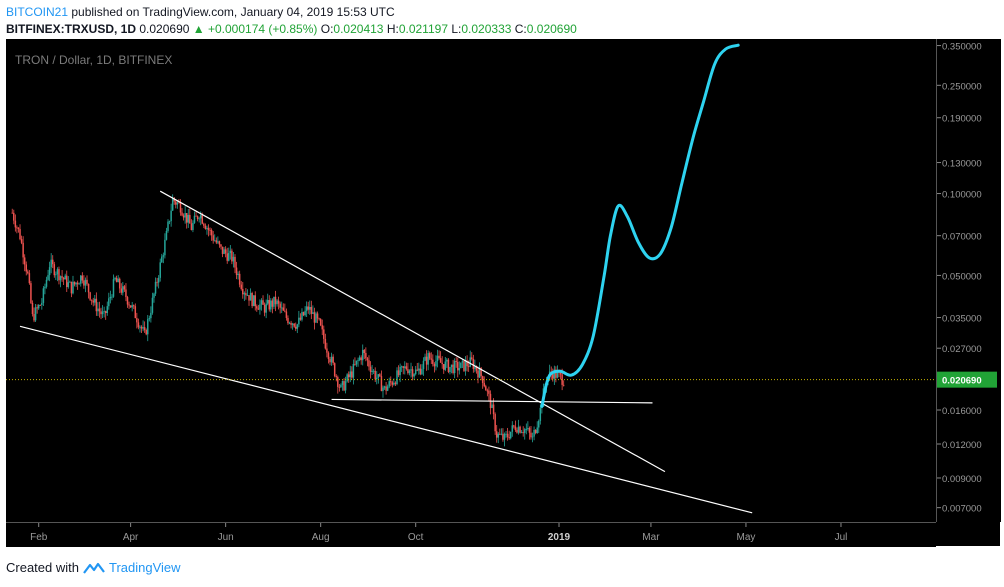 Image resolution: width=1004 pixels, height=587 pixels. Describe the element at coordinates (962, 479) in the screenshot. I see `price-tick-label: 0.009000` at that location.